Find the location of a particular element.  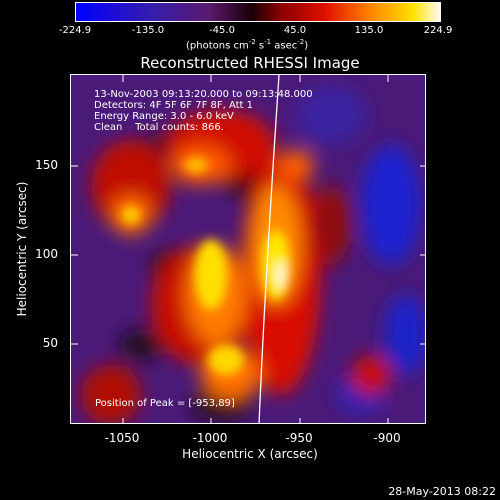

colorbar-tick: 224.9 is located at coordinates (438, 30).